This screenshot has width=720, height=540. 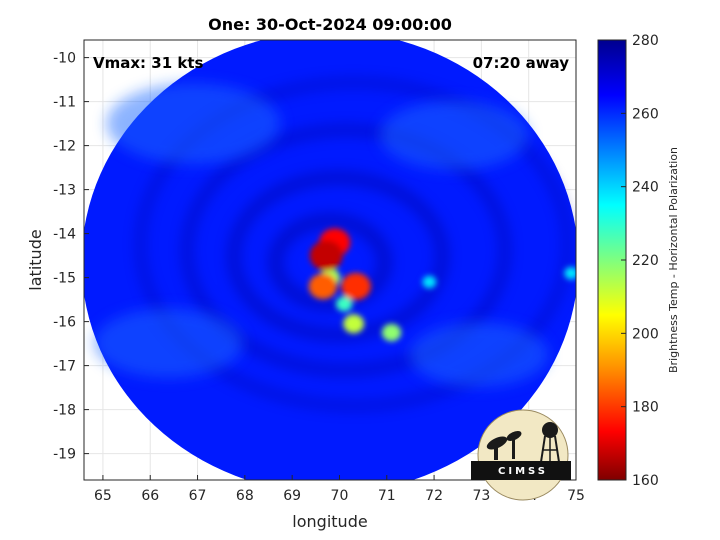 I want to click on x-tick-label: 71, so click(x=387, y=496).